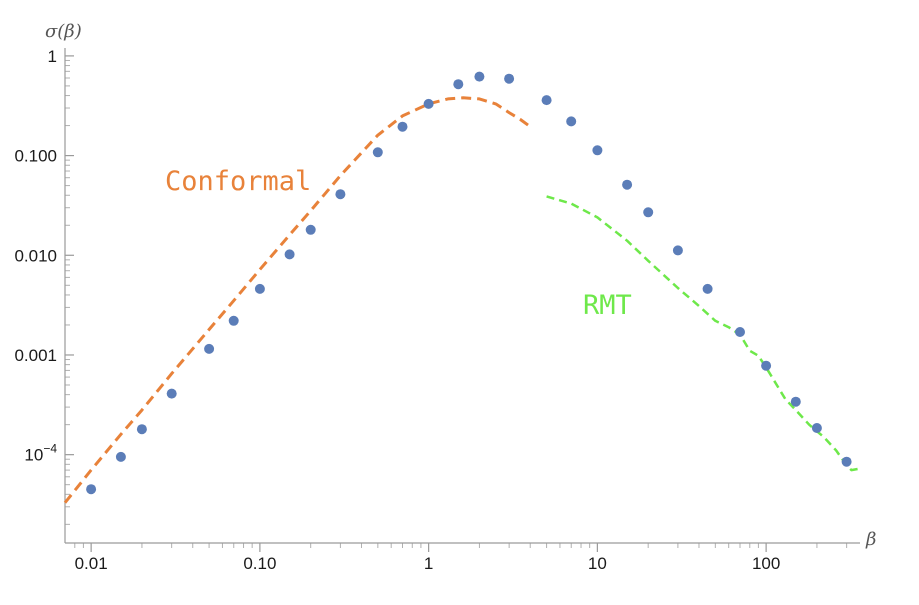 The height and width of the screenshot is (605, 919). I want to click on x-tick-labels: 0.01 0.10 1 10 100, so click(428, 563).